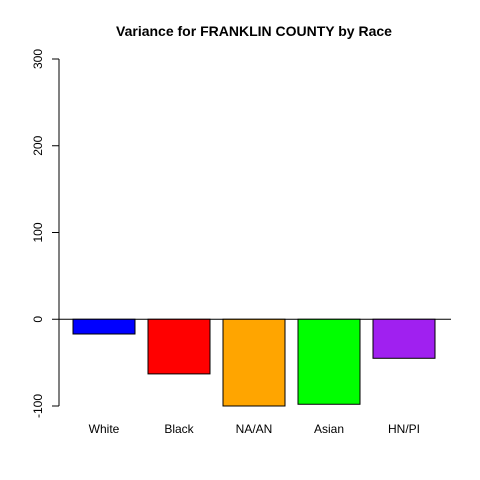  I want to click on y-tick-label: -100, so click(38, 406).